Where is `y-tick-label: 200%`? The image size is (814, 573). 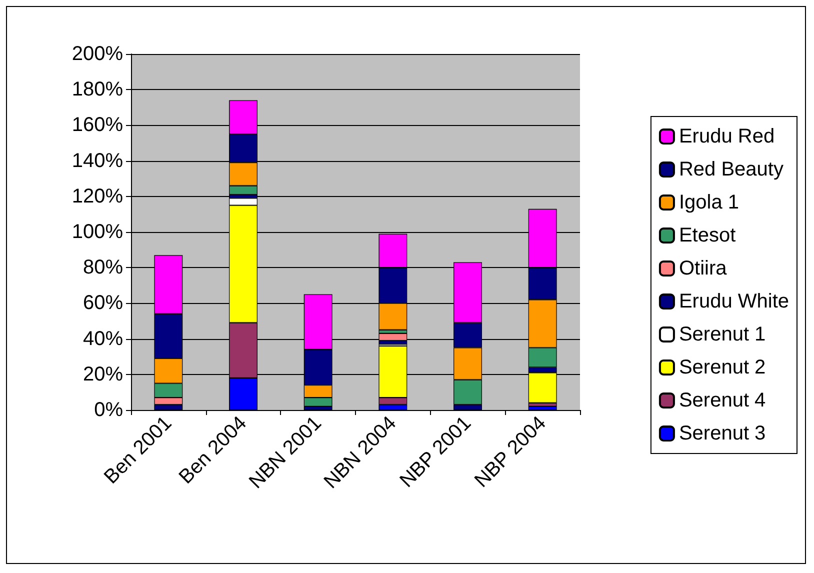 y-tick-label: 200% is located at coordinates (98, 54).